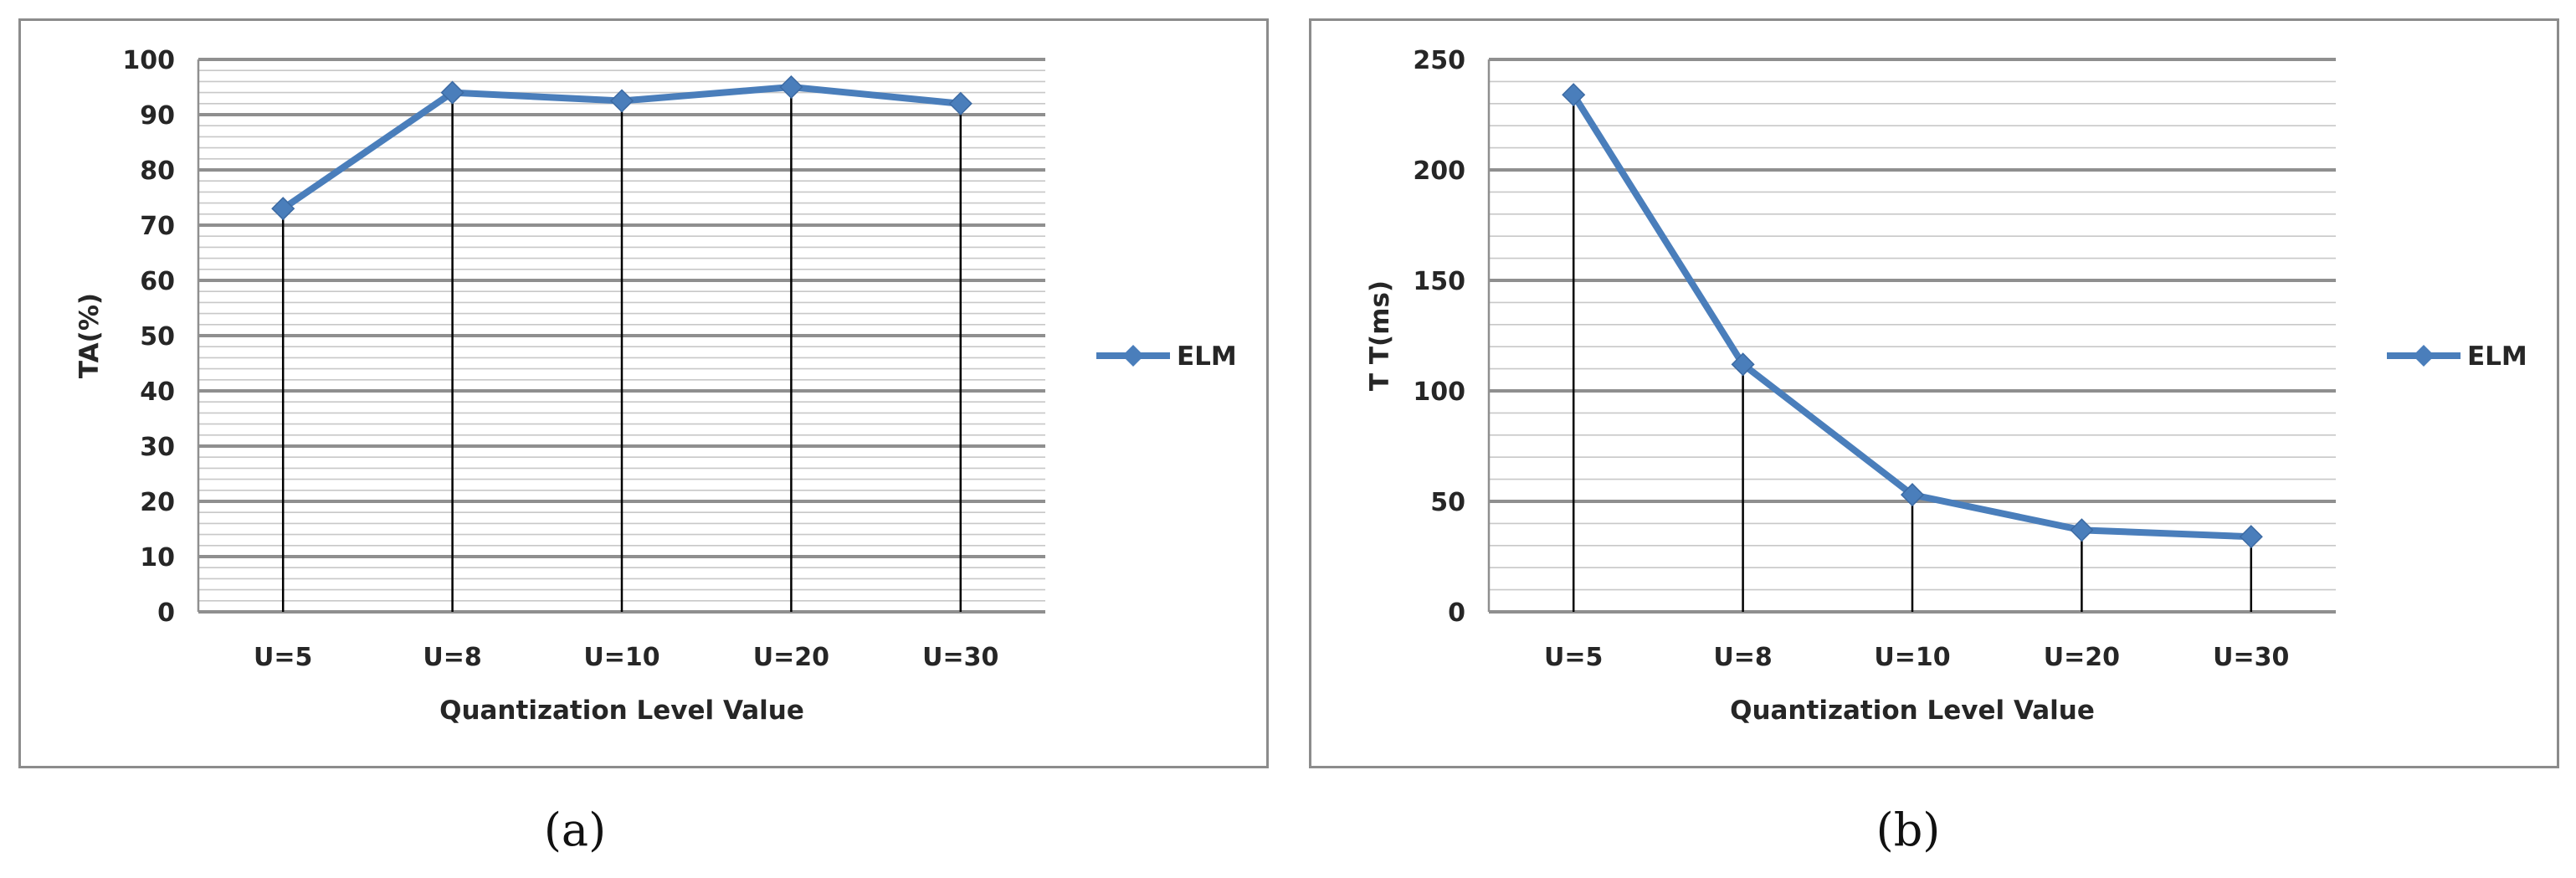 The height and width of the screenshot is (878, 2576). Describe the element at coordinates (2457, 357) in the screenshot. I see `chart-b-legend: ELM` at that location.